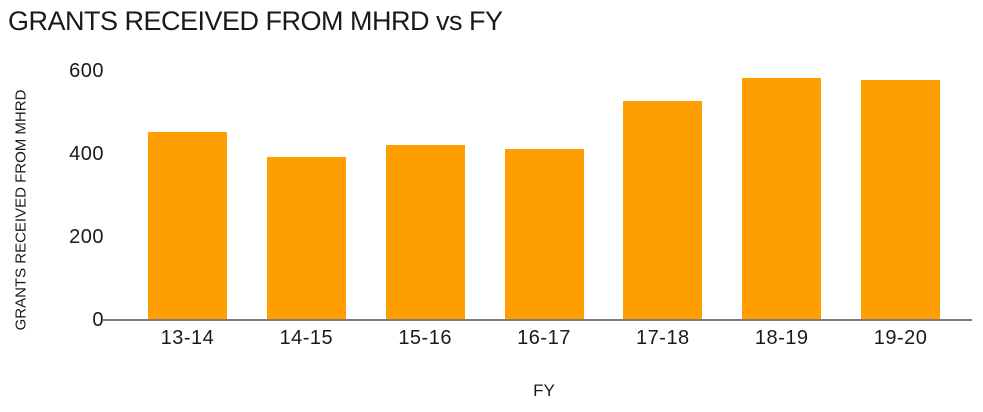 The image size is (983, 412). I want to click on x-tick-label: 18-19, so click(781, 338).